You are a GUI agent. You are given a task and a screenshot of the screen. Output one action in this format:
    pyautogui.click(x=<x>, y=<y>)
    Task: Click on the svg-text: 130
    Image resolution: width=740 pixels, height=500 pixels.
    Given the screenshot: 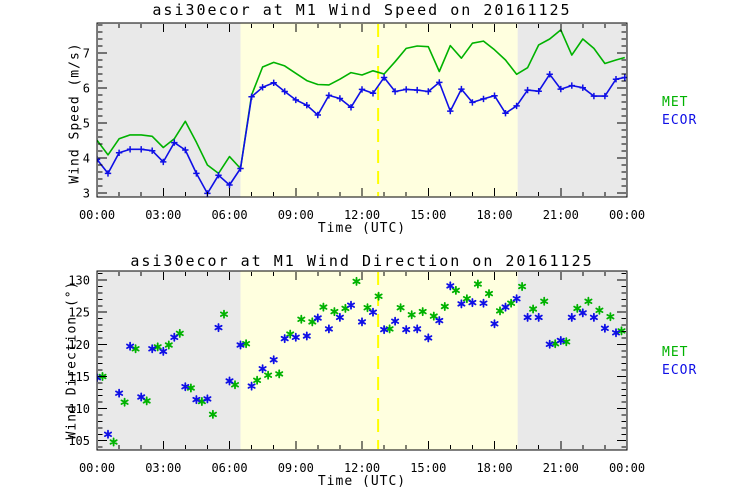 What is the action you would take?
    pyautogui.click(x=79, y=281)
    